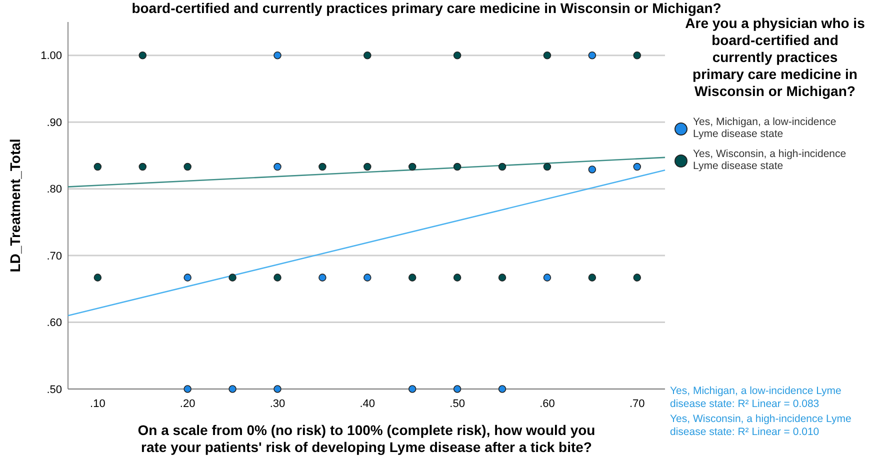 This screenshot has width=883, height=459. Describe the element at coordinates (54, 390) in the screenshot. I see `y-tick-label: .50` at that location.